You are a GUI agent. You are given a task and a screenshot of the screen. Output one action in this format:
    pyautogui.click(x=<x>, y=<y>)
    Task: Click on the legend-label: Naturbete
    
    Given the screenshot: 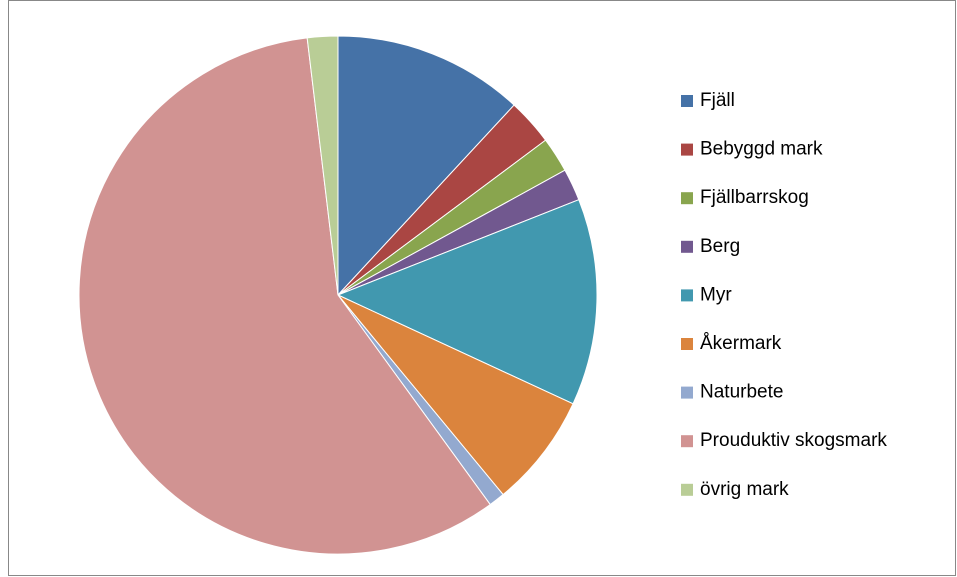 What is the action you would take?
    pyautogui.click(x=741, y=392)
    